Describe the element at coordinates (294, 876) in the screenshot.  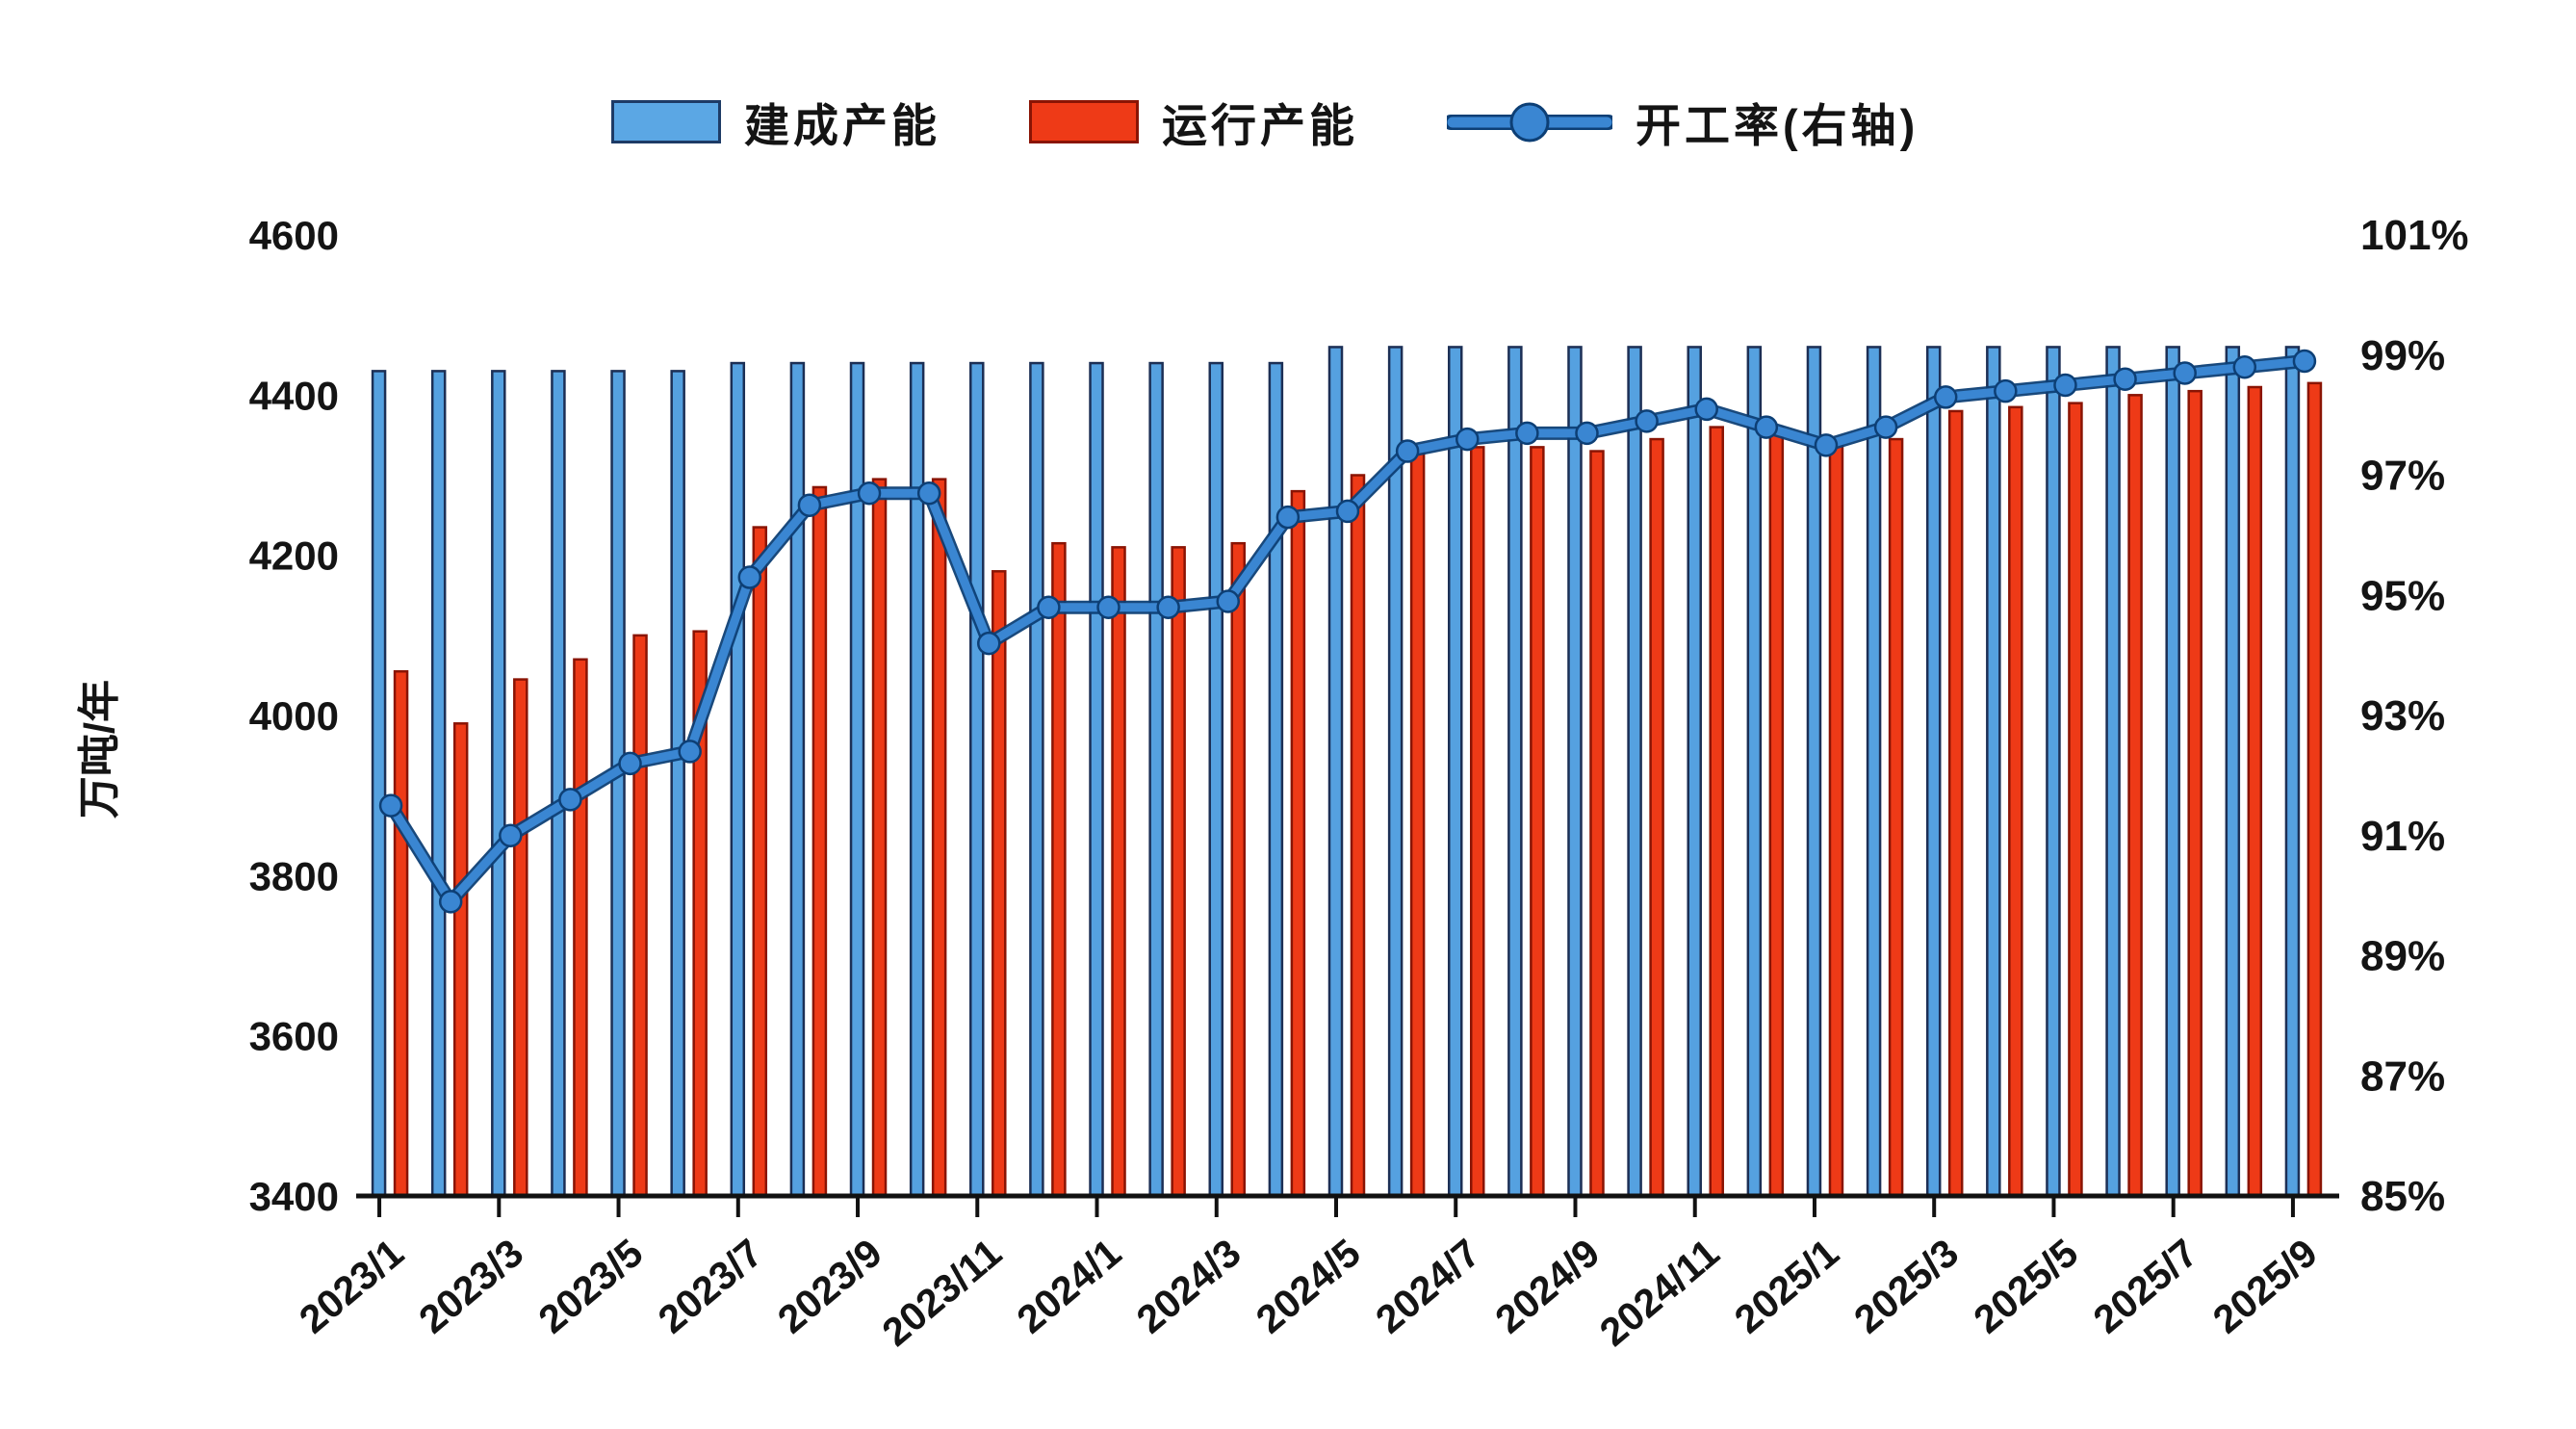
I see `left-axis-tick-label: 3800` at that location.